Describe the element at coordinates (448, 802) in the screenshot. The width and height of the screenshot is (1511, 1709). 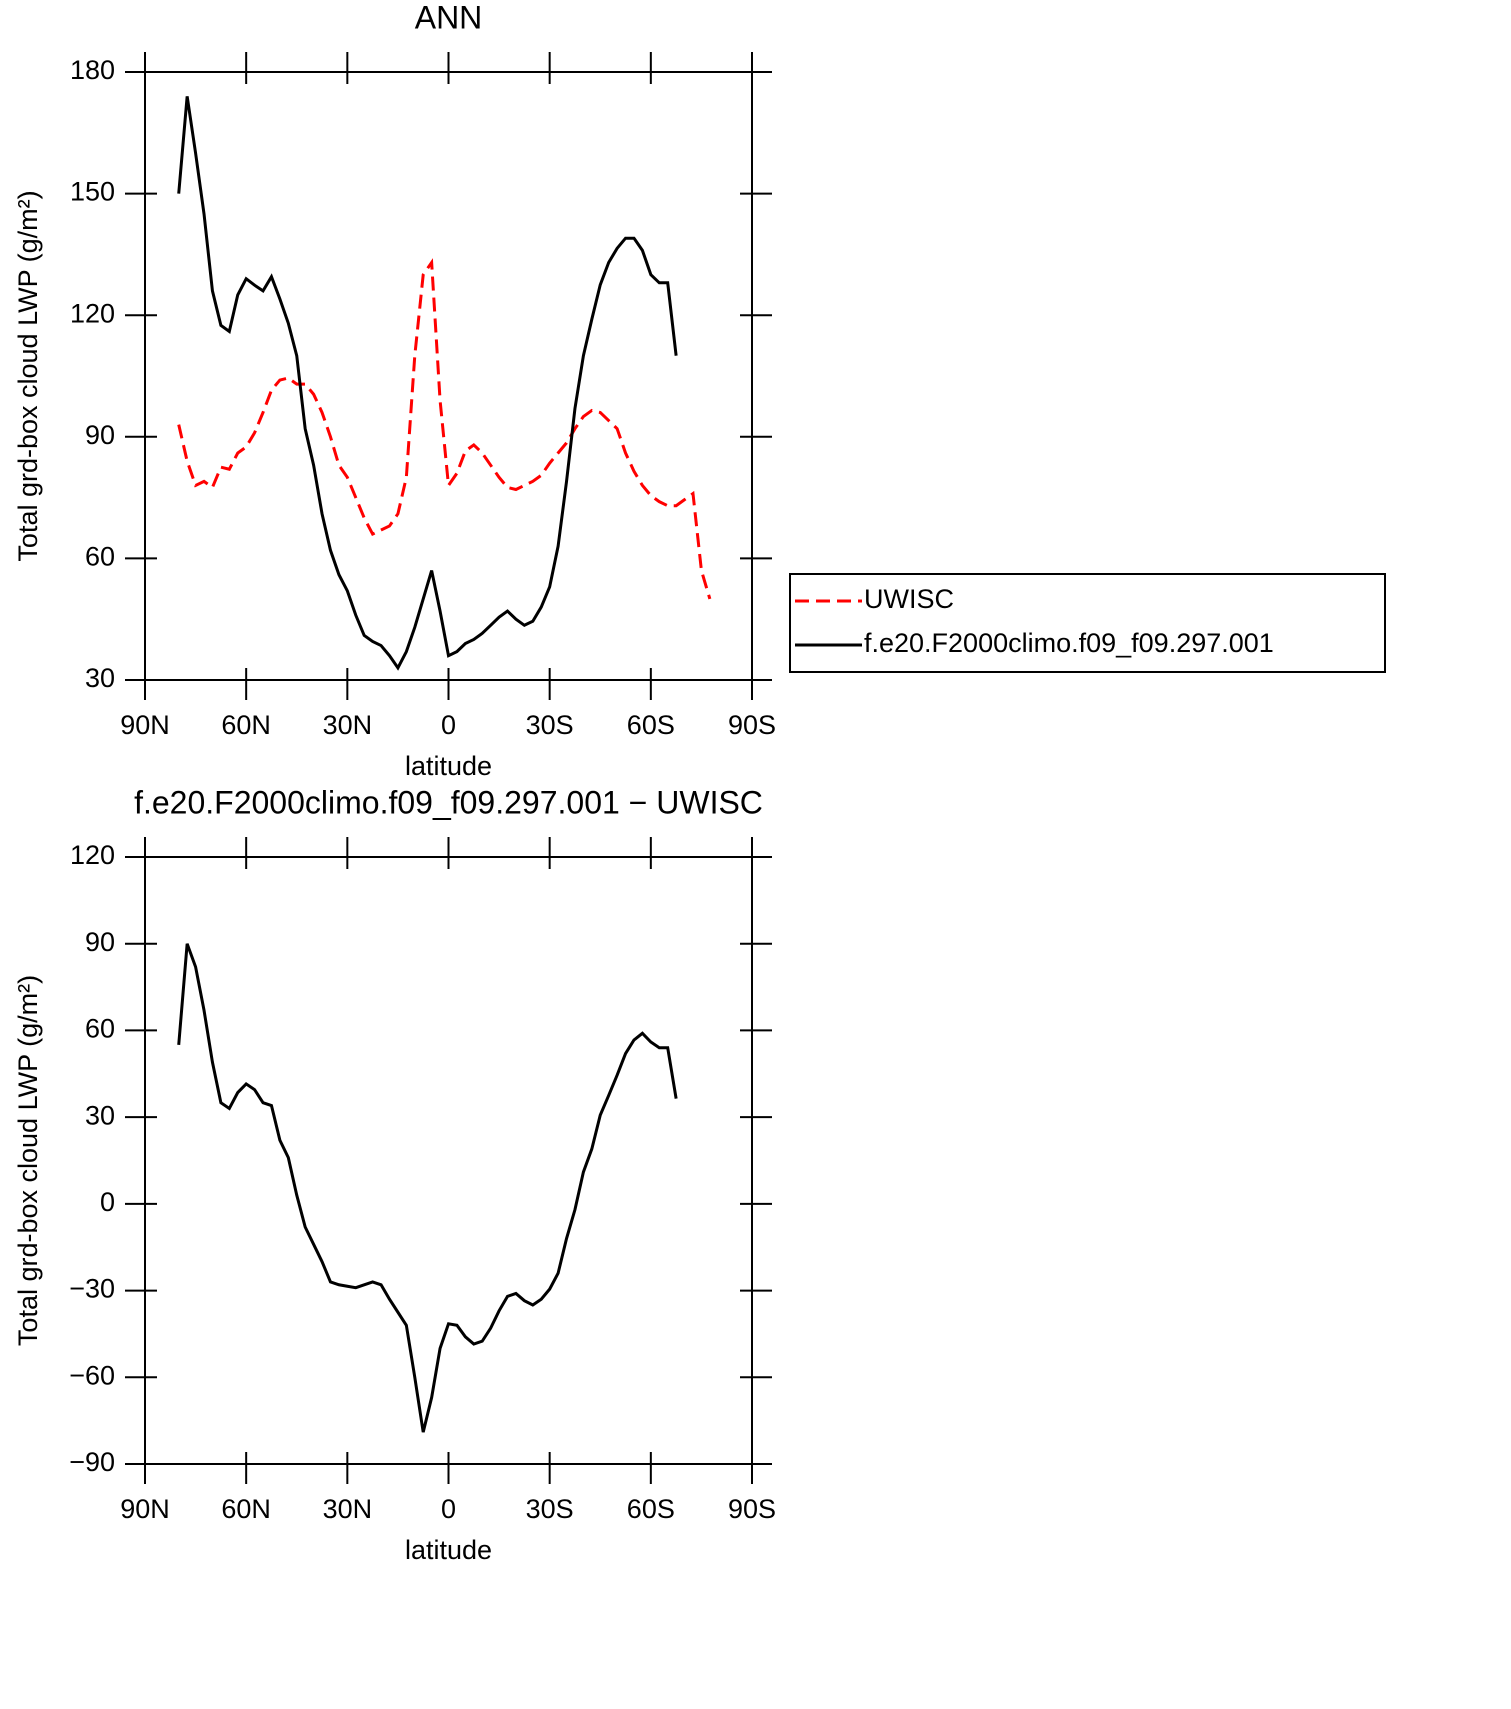
I see `chart-title: f.e20.F2000climo.f09_f09.297.001 − UWISC` at that location.